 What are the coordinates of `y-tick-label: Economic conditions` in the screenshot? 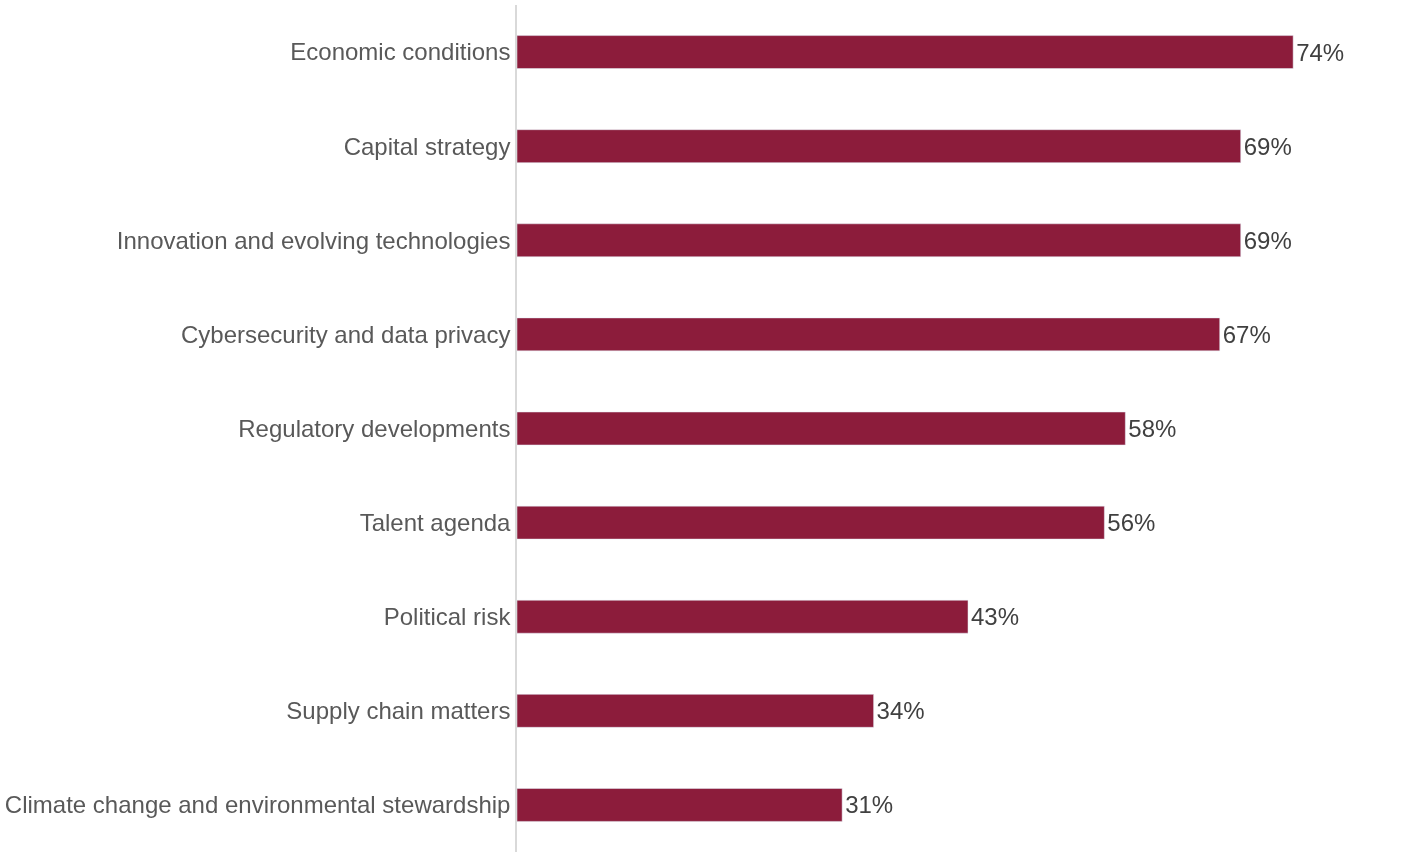 It's located at (400, 52).